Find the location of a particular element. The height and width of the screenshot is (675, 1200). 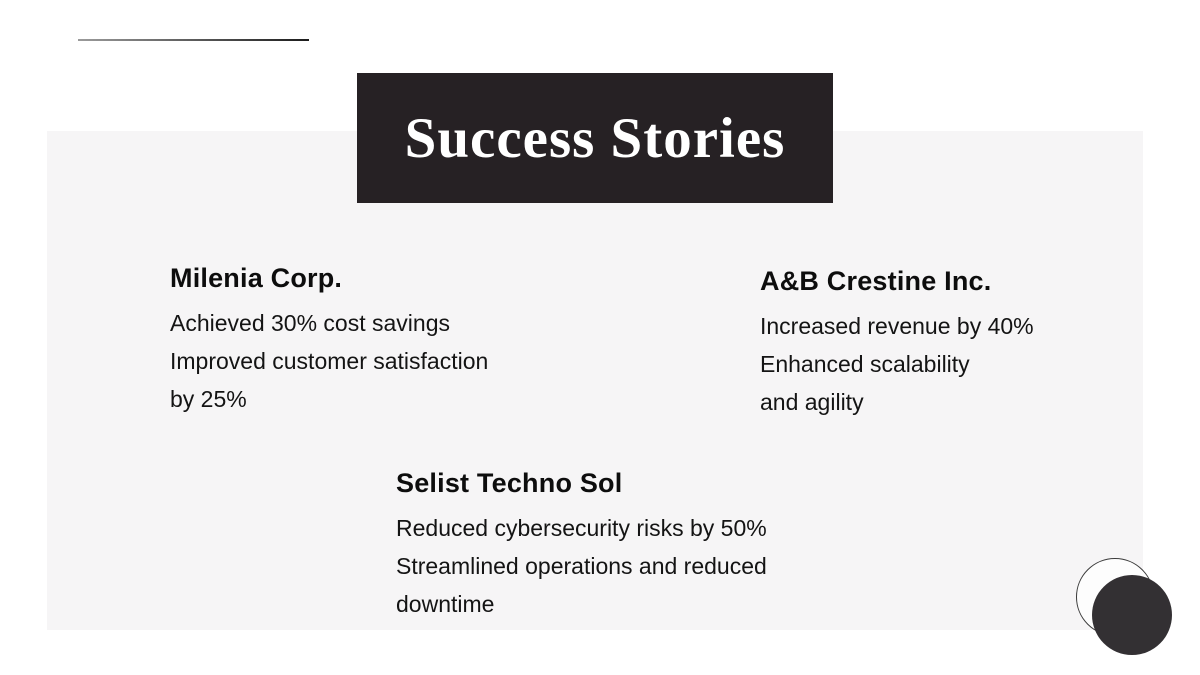

company-point: and agility is located at coordinates (812, 402).